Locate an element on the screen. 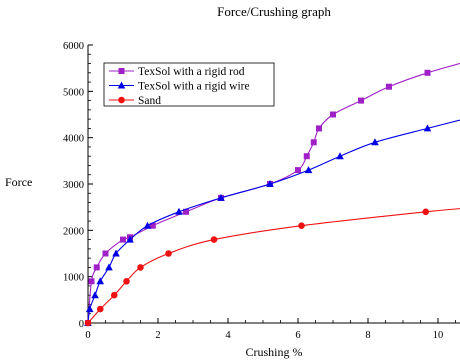 The height and width of the screenshot is (364, 460). y-axis-label: Force is located at coordinates (18, 182).